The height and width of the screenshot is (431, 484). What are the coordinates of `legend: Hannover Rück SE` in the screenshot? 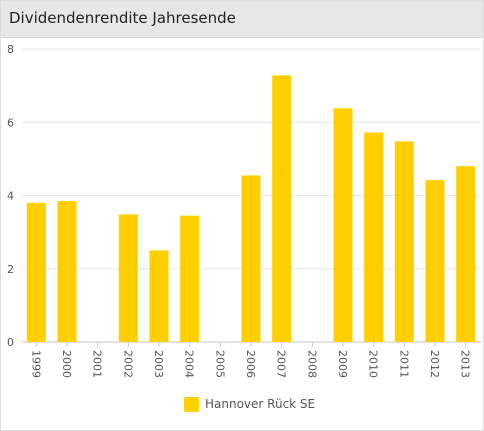 It's located at (249, 404).